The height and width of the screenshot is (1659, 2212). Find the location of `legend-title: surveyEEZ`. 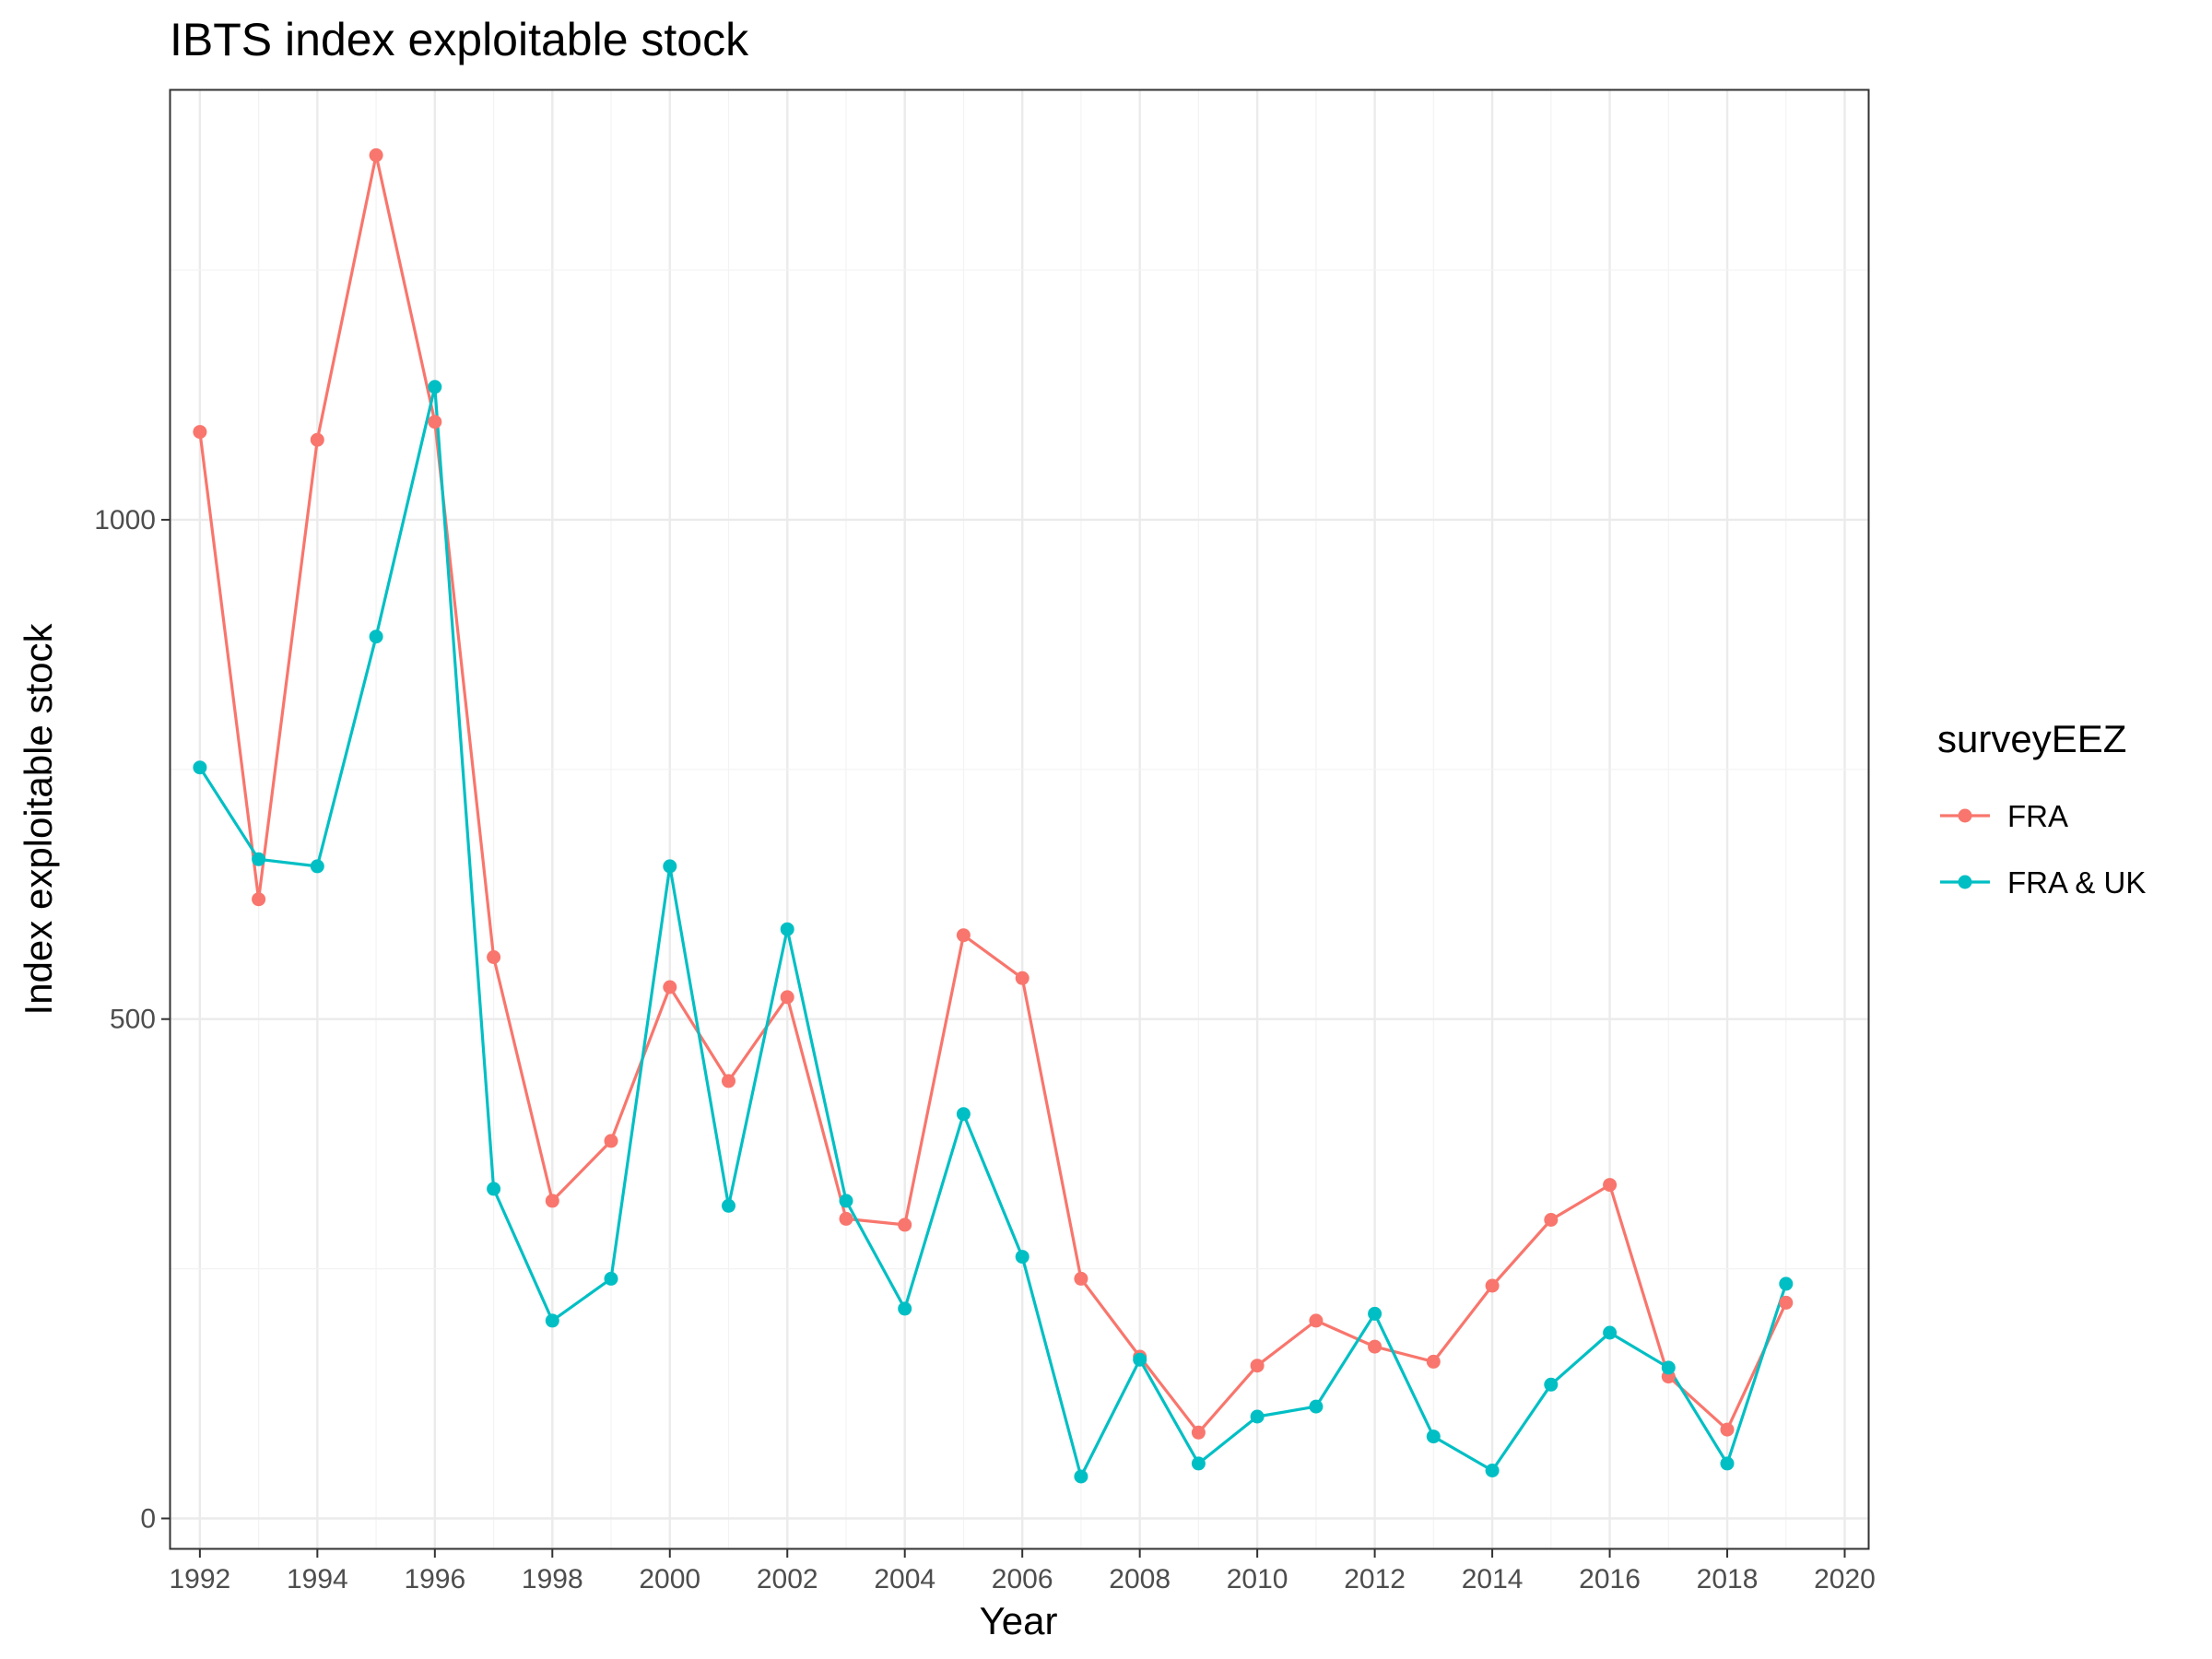

legend-title: surveyEEZ is located at coordinates (2032, 738).